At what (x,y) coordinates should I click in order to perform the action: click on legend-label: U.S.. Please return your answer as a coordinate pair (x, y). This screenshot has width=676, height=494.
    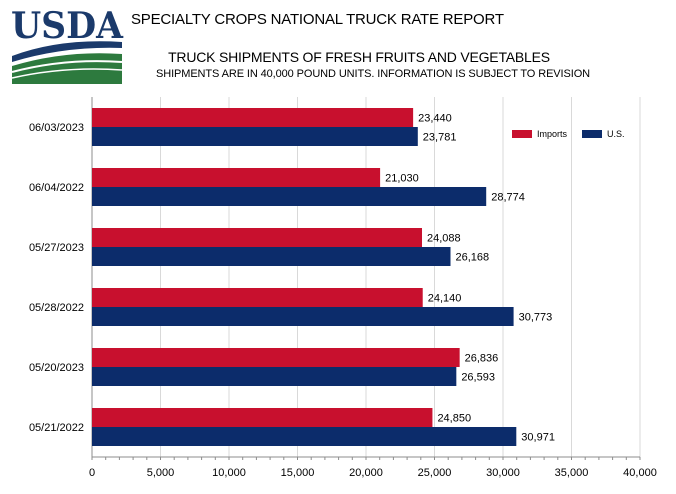
    Looking at the image, I should click on (616, 134).